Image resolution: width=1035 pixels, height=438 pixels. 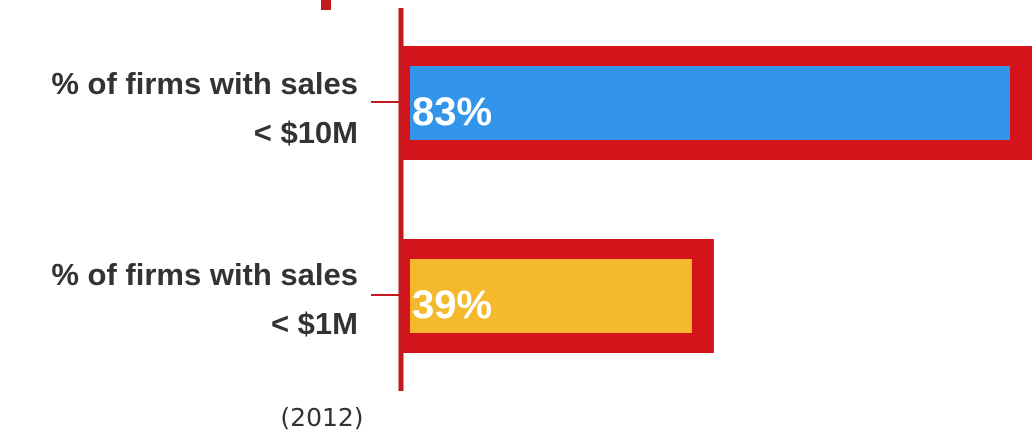 What do you see at coordinates (326, 5) in the screenshot?
I see `header-accent-mark` at bounding box center [326, 5].